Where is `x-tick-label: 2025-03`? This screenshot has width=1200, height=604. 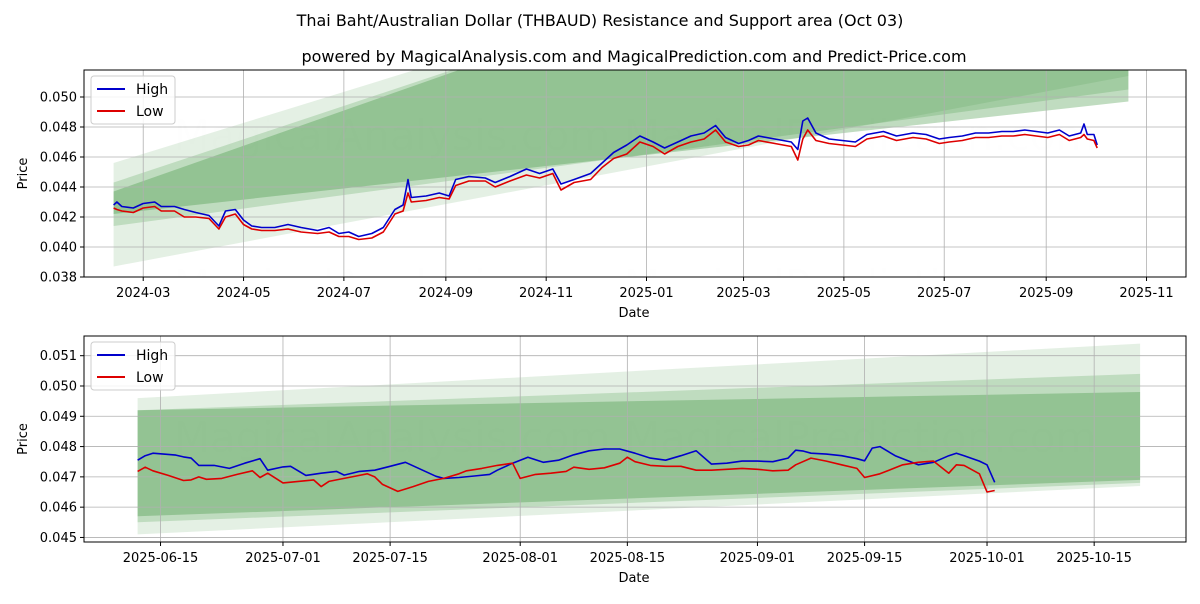
x-tick-label: 2025-03 is located at coordinates (743, 293).